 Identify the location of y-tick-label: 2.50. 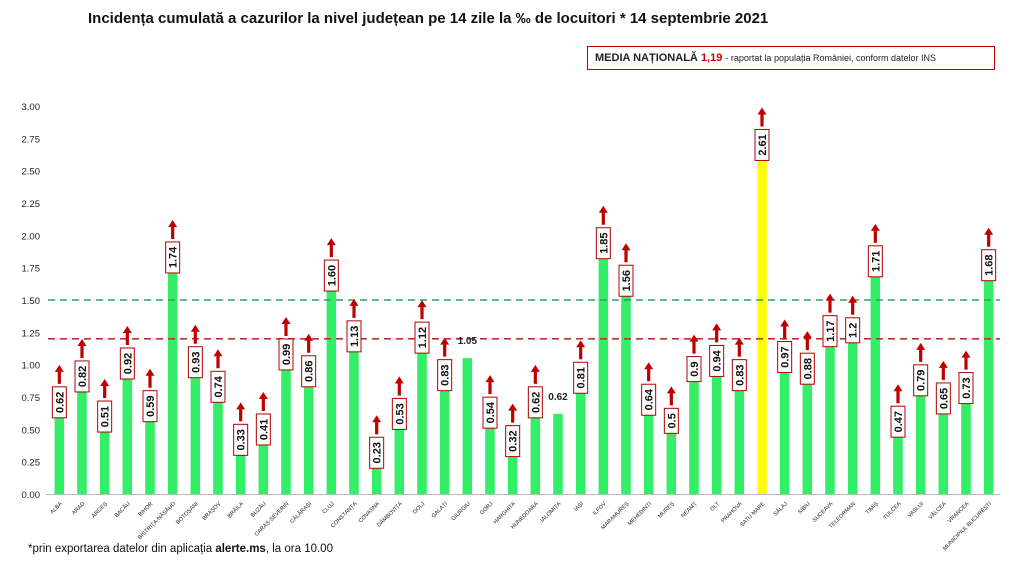
(31, 172).